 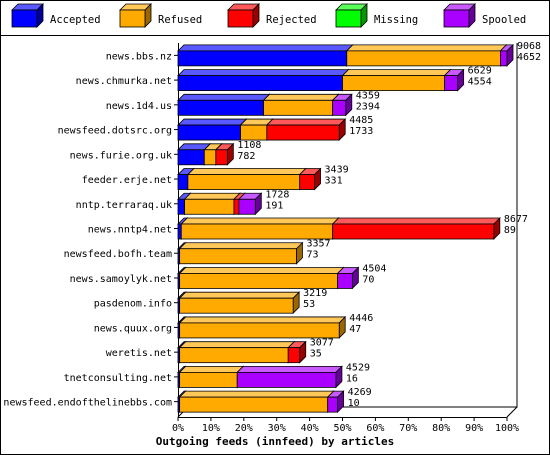 I want to click on legend-label-spooled: Spooled, so click(x=504, y=20).